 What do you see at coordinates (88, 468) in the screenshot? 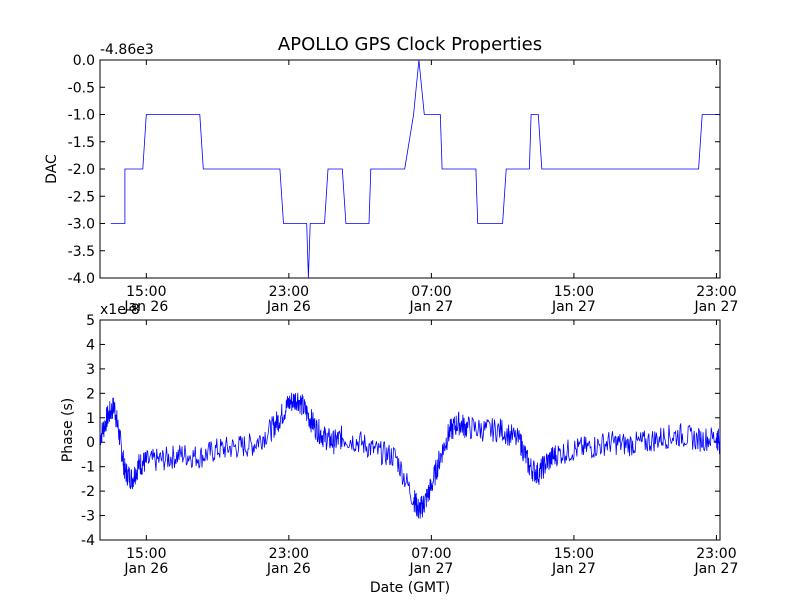
I see `y-tick-label: -1` at bounding box center [88, 468].